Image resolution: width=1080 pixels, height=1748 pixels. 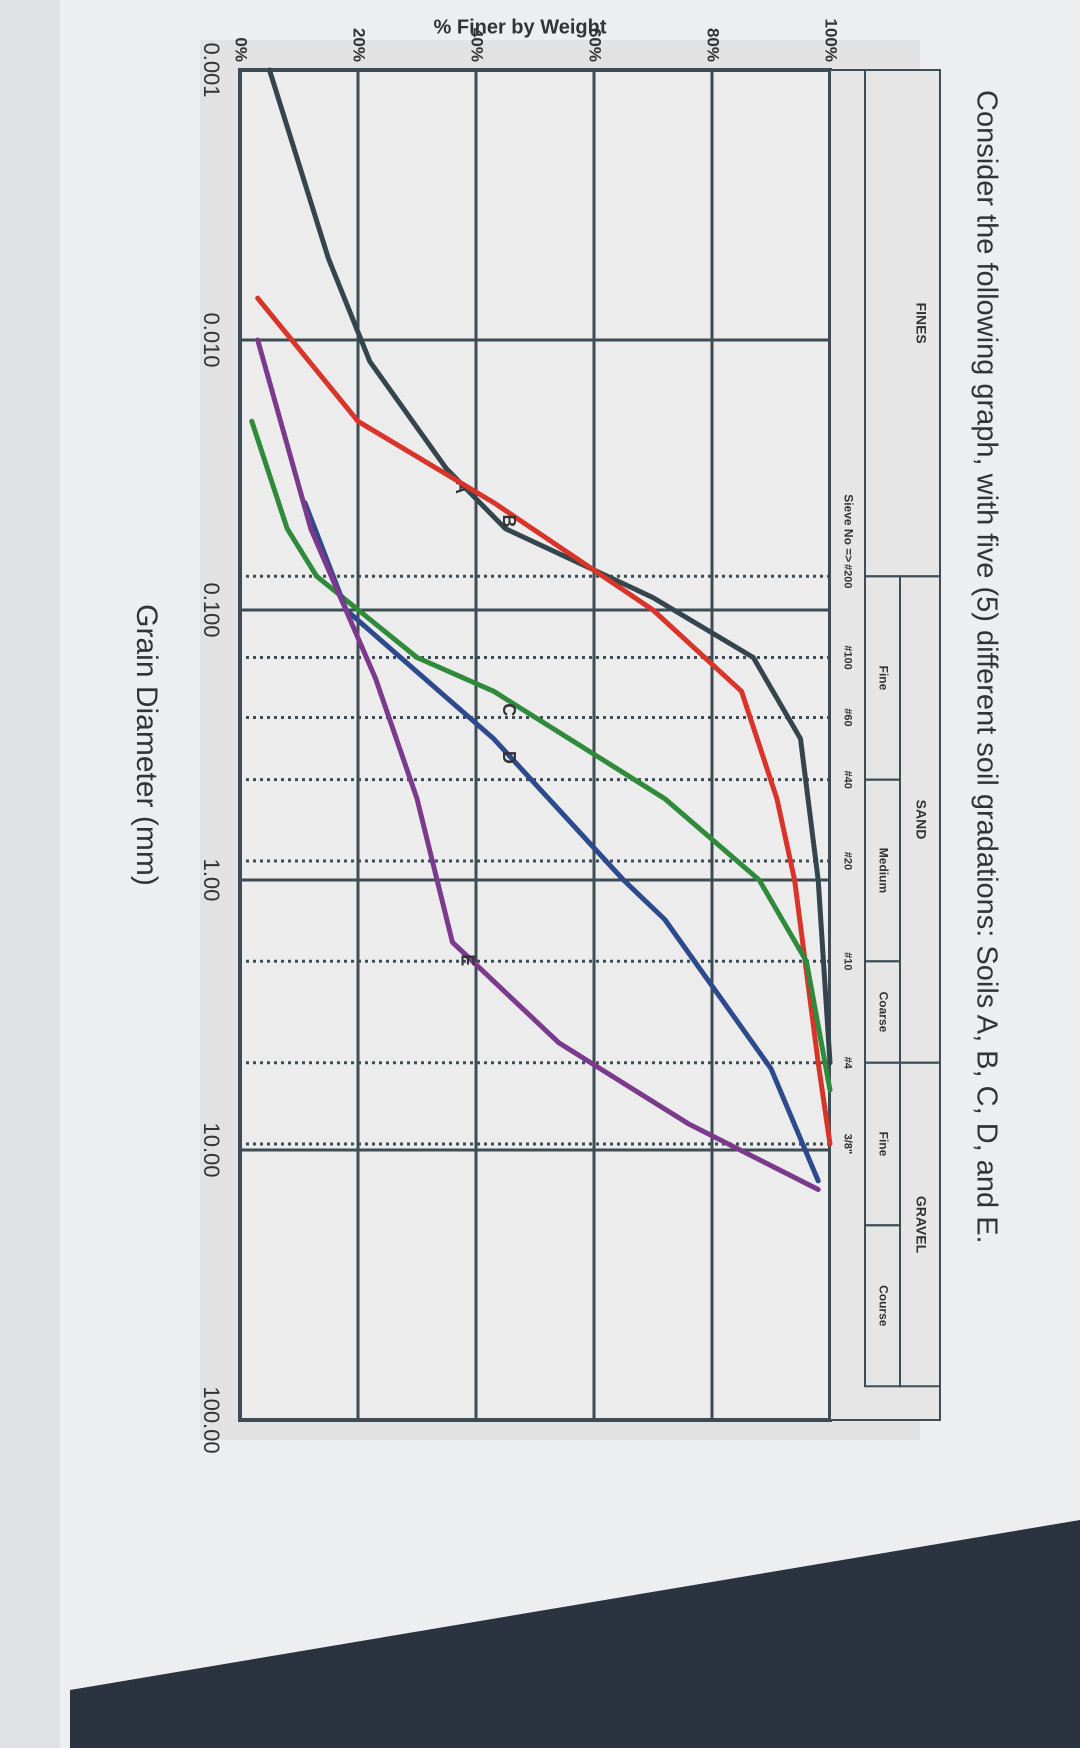 I want to click on curve-label: D, so click(x=509, y=757).